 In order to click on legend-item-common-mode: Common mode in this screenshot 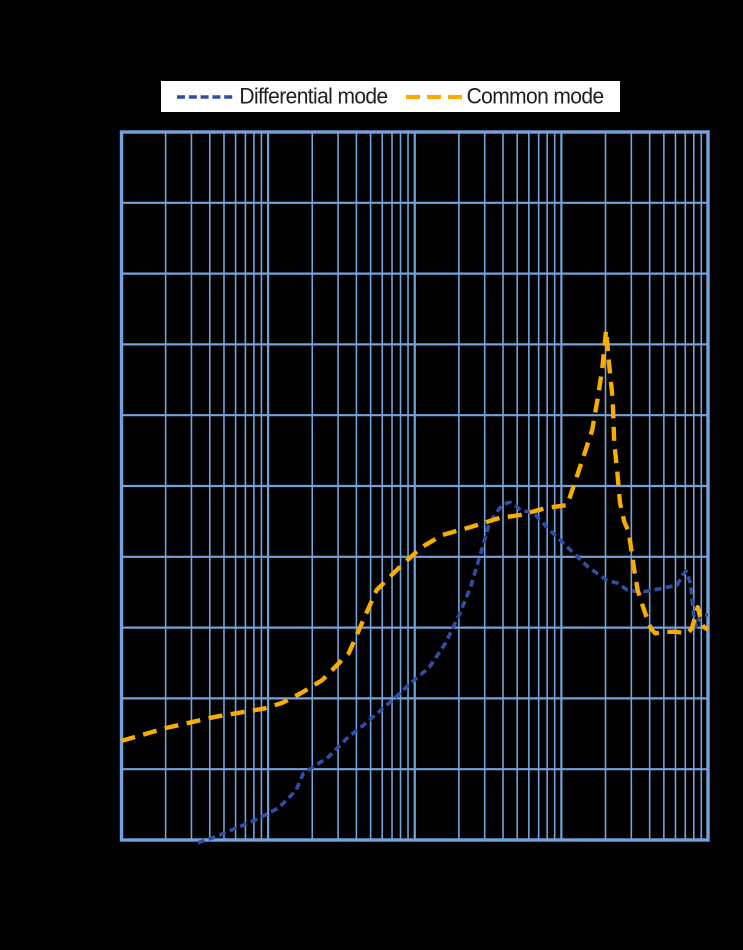, I will do `click(505, 96)`.